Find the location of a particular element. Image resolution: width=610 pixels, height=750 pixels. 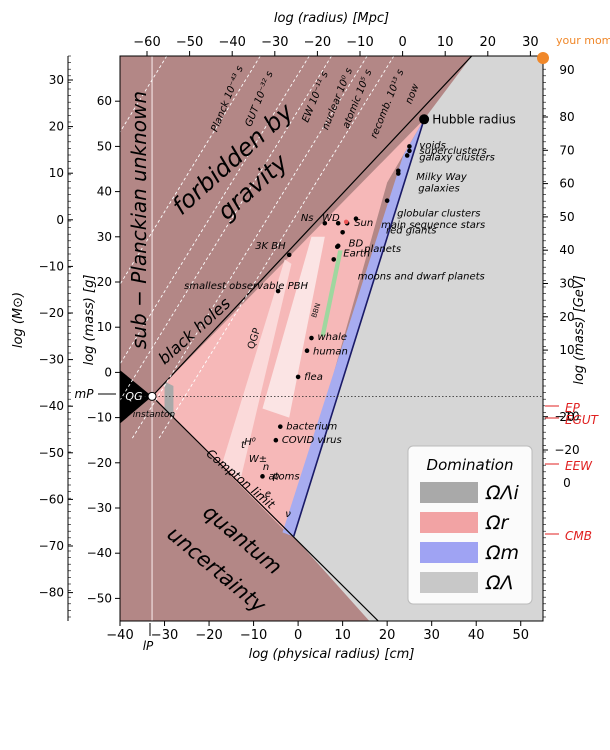

top-tick-label: 20 is located at coordinates (488, 42).